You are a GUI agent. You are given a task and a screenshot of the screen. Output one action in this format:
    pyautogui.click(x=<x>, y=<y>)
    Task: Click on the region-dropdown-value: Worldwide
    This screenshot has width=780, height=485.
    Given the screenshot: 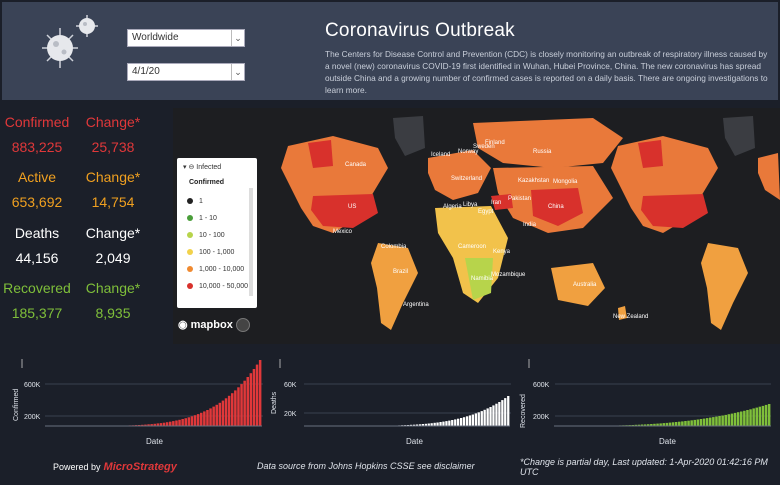 What is the action you would take?
    pyautogui.click(x=155, y=37)
    